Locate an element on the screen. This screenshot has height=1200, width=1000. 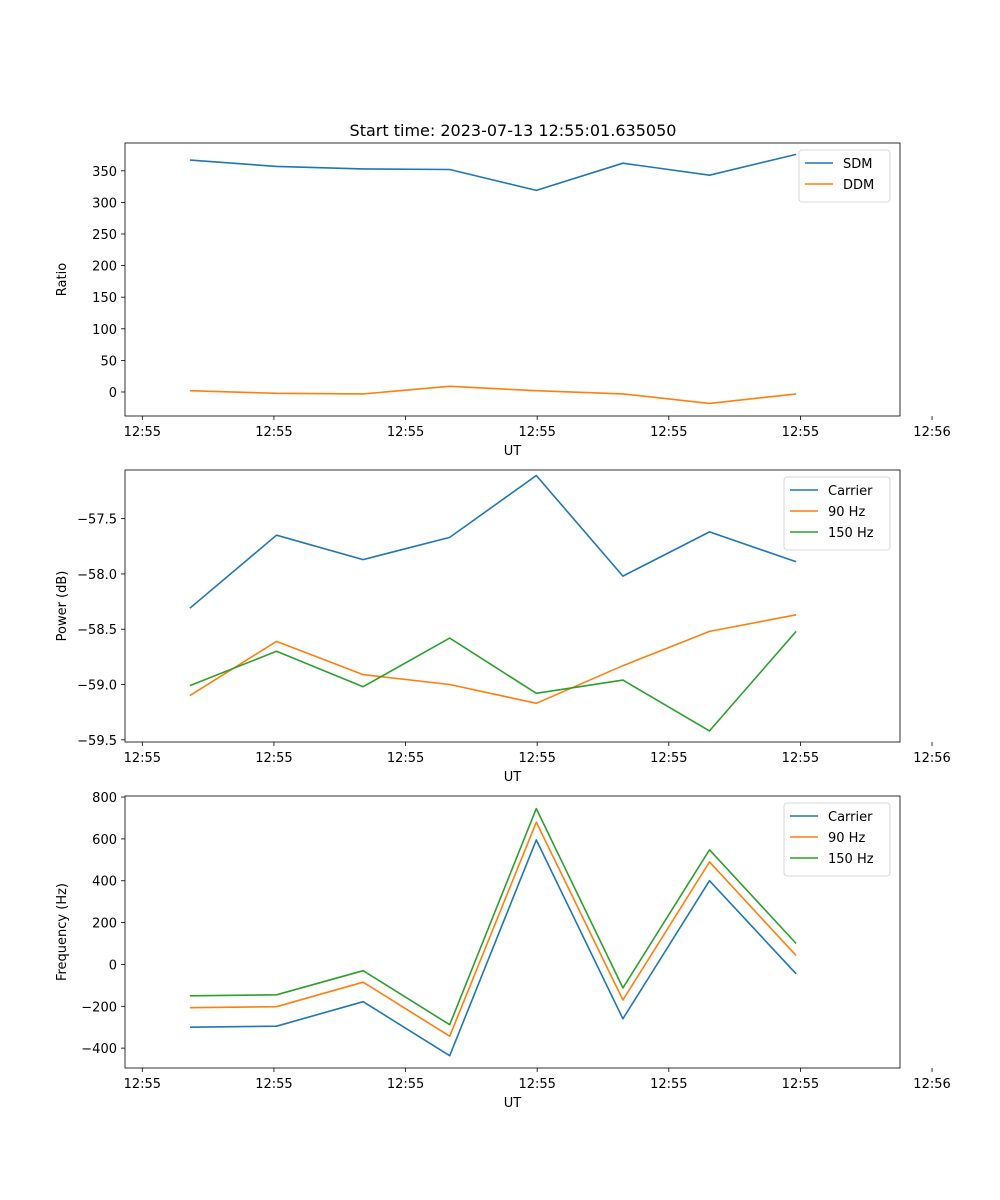
chart-2-series-150-hz-line is located at coordinates (493, 916).